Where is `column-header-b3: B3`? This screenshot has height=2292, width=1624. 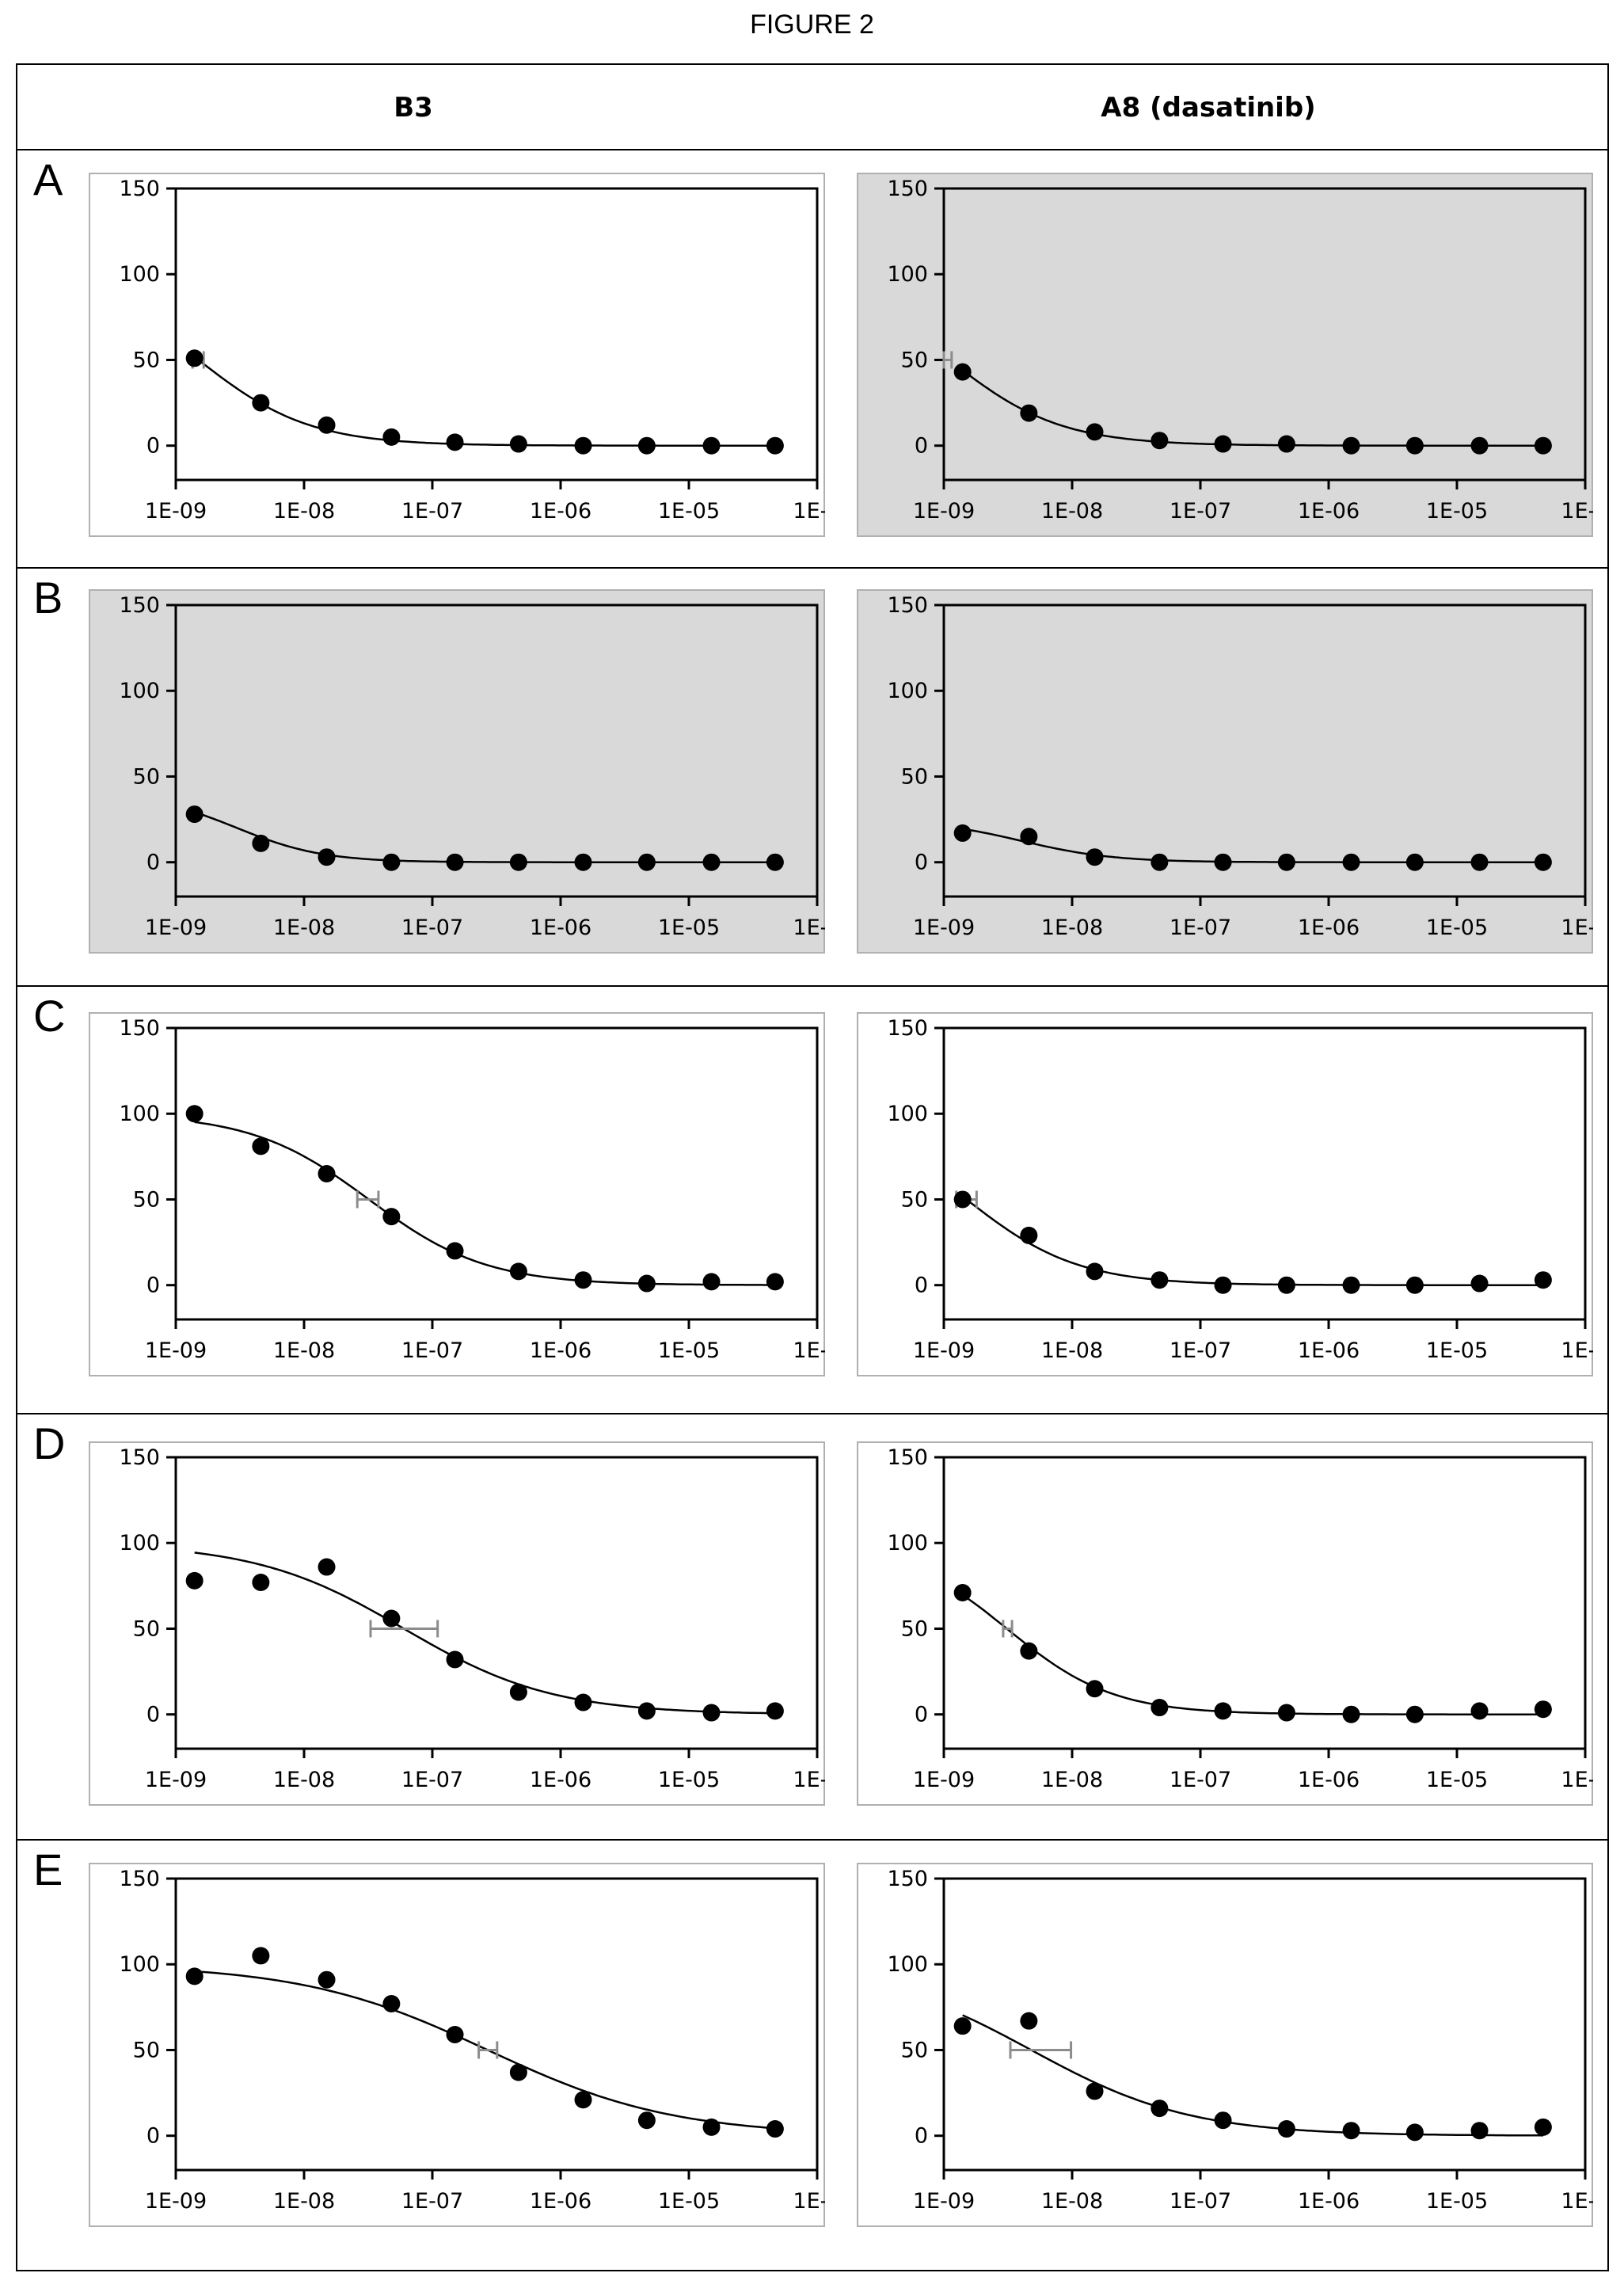 column-header-b3: B3 is located at coordinates (413, 108).